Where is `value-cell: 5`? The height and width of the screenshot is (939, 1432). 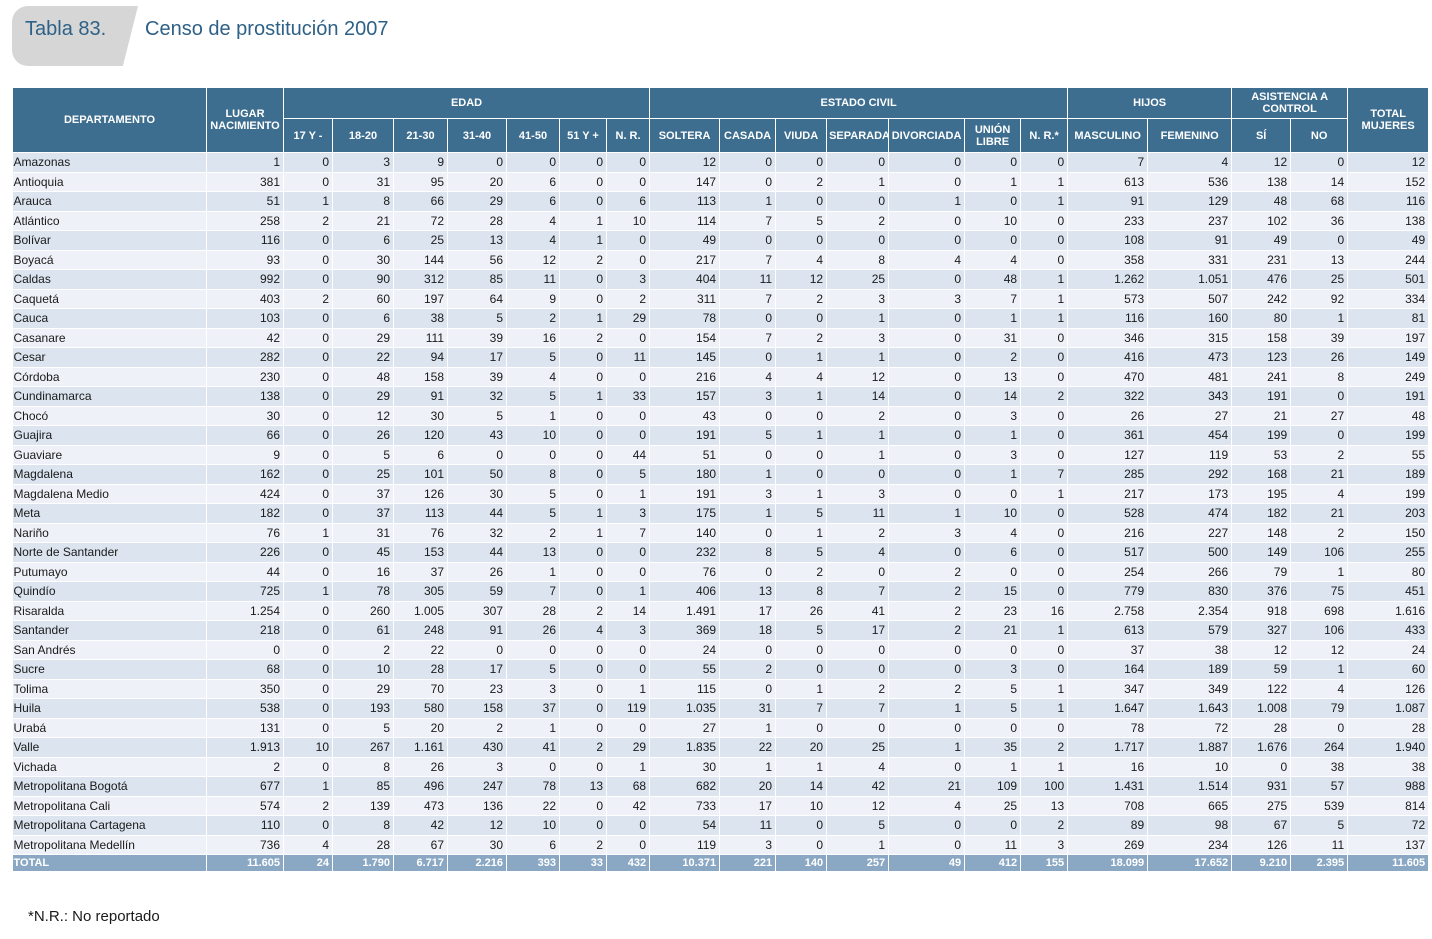 value-cell: 5 is located at coordinates (533, 396).